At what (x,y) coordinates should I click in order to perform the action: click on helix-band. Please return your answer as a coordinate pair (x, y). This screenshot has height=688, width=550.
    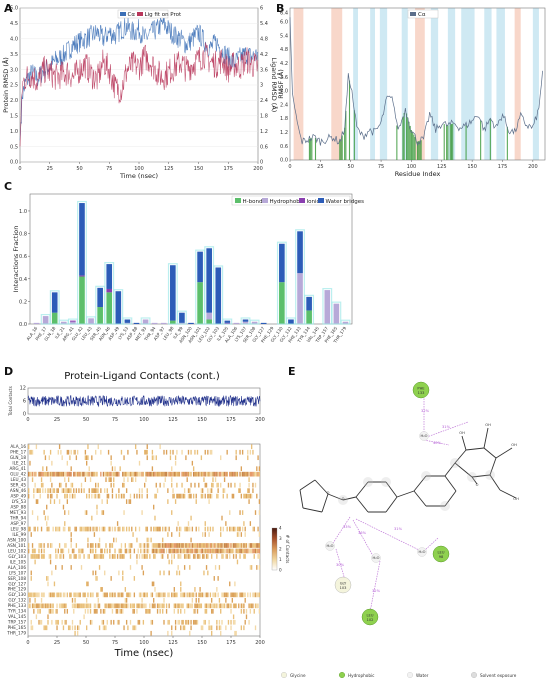
    Looking at the image, I should click on (420, 84).